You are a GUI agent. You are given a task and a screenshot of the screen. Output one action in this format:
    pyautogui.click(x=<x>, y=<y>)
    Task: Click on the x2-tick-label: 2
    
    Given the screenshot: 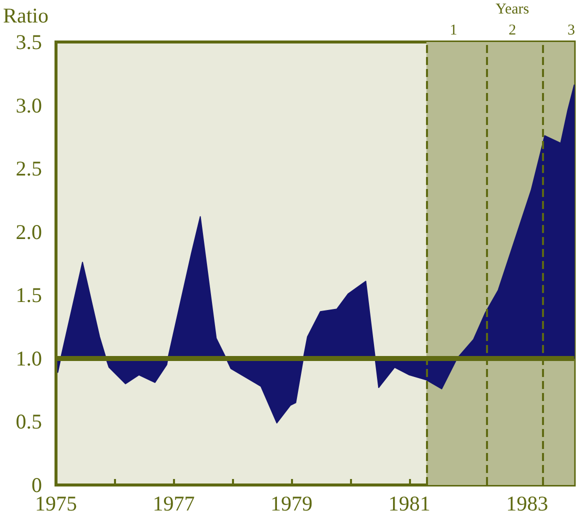 What is the action you would take?
    pyautogui.click(x=512, y=30)
    